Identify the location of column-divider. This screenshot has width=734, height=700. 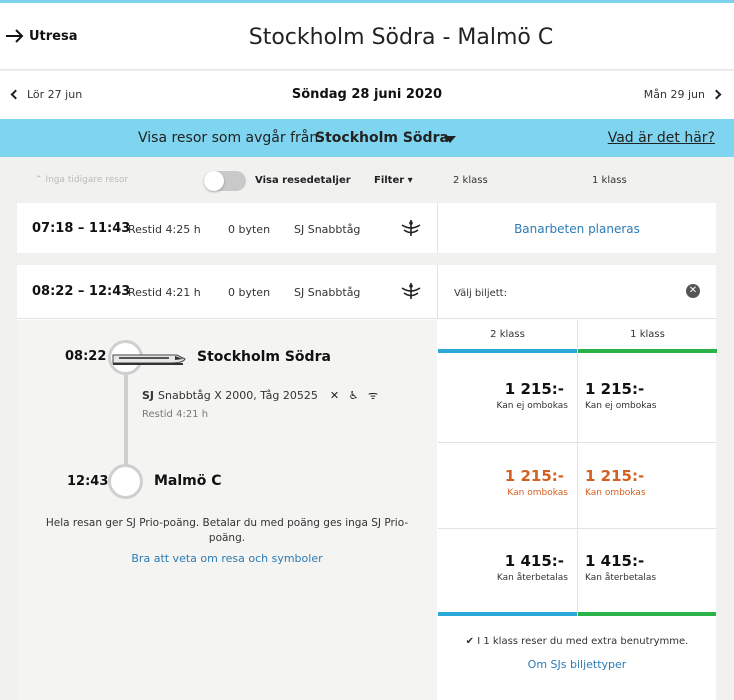
(577, 468).